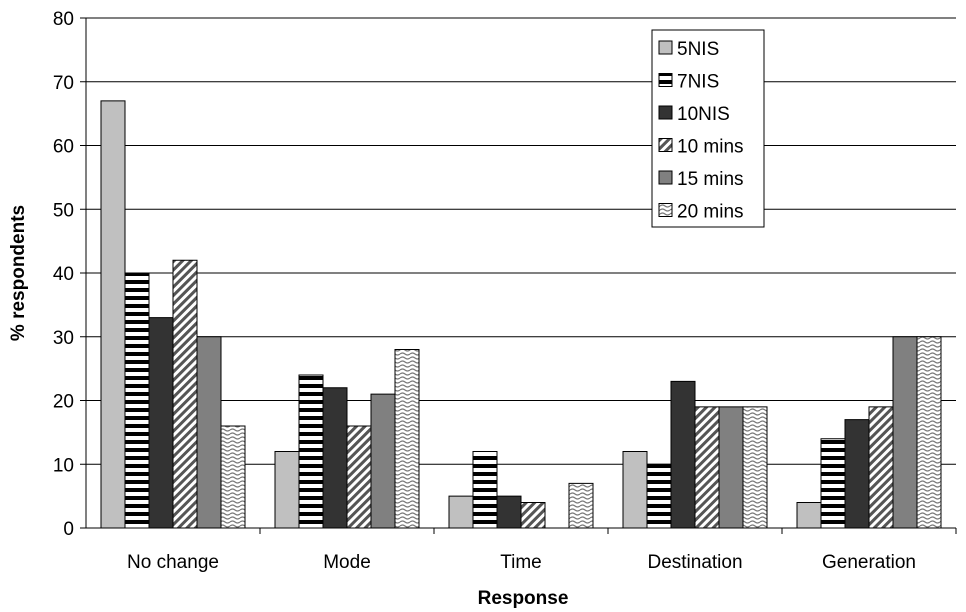 The image size is (966, 612). Describe the element at coordinates (523, 598) in the screenshot. I see `x-axis-title: Response` at that location.